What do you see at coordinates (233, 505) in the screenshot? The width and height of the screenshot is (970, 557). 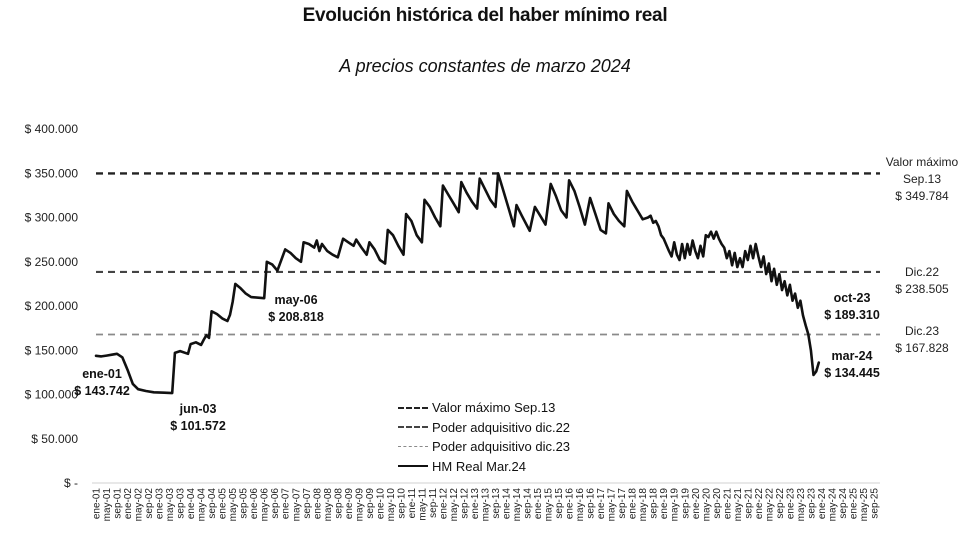 I see `x-tick-label: may-05` at bounding box center [233, 505].